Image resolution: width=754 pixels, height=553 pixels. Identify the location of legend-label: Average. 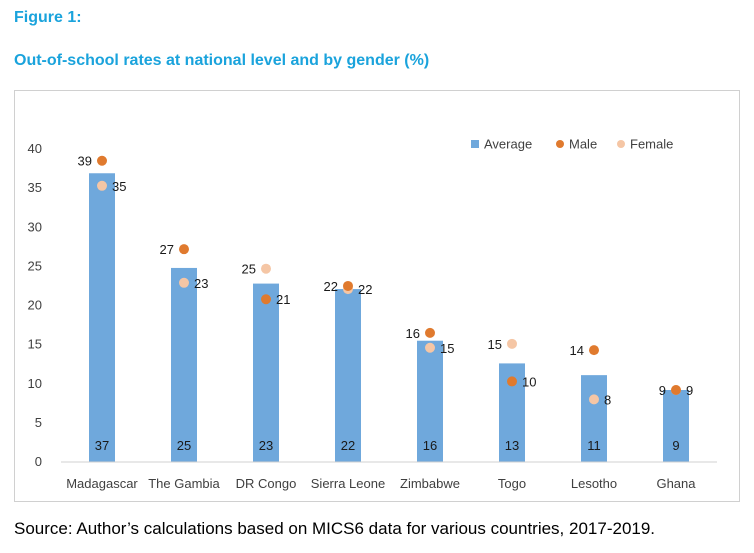
(508, 144).